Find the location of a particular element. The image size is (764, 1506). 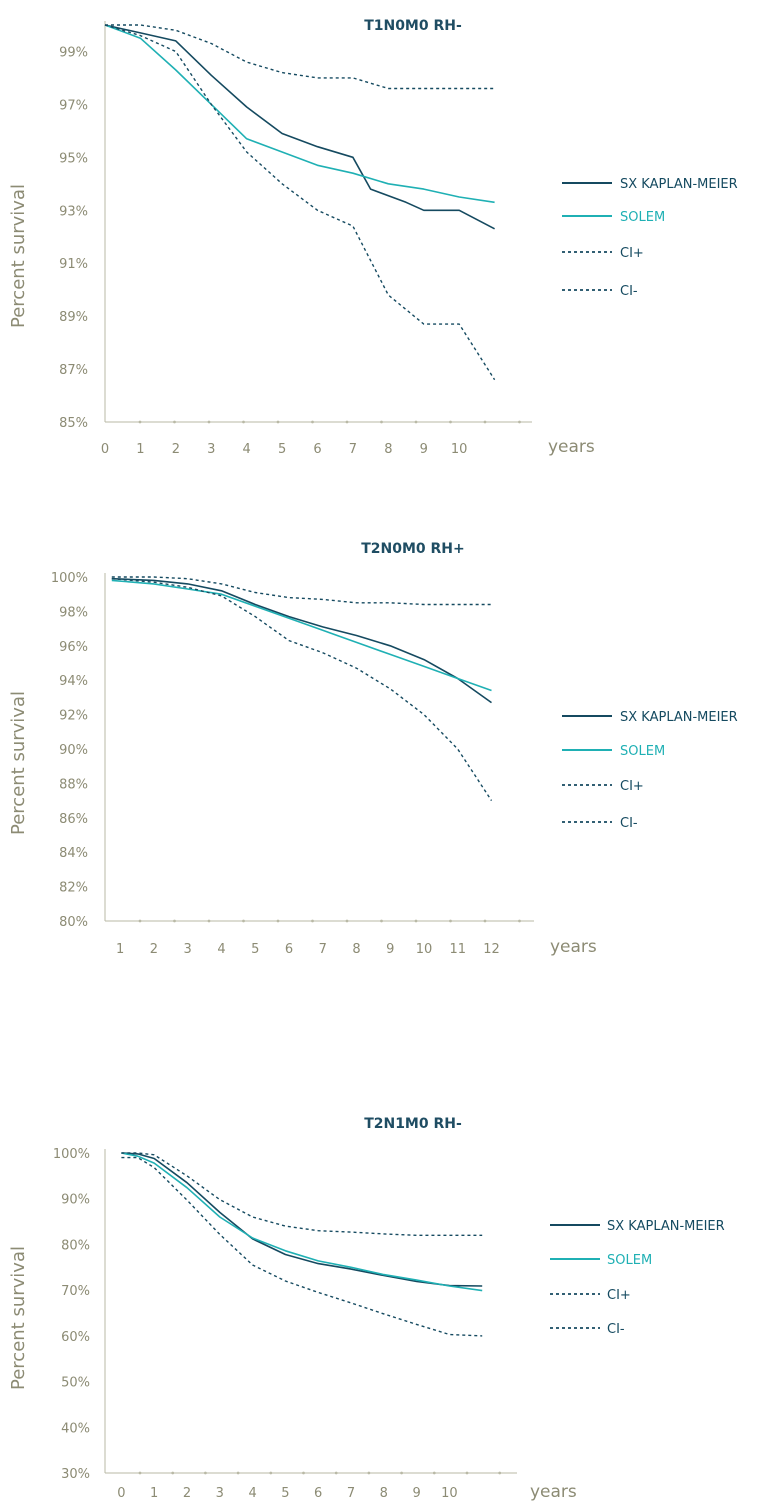

y-tick-label: 82% is located at coordinates (73, 888).